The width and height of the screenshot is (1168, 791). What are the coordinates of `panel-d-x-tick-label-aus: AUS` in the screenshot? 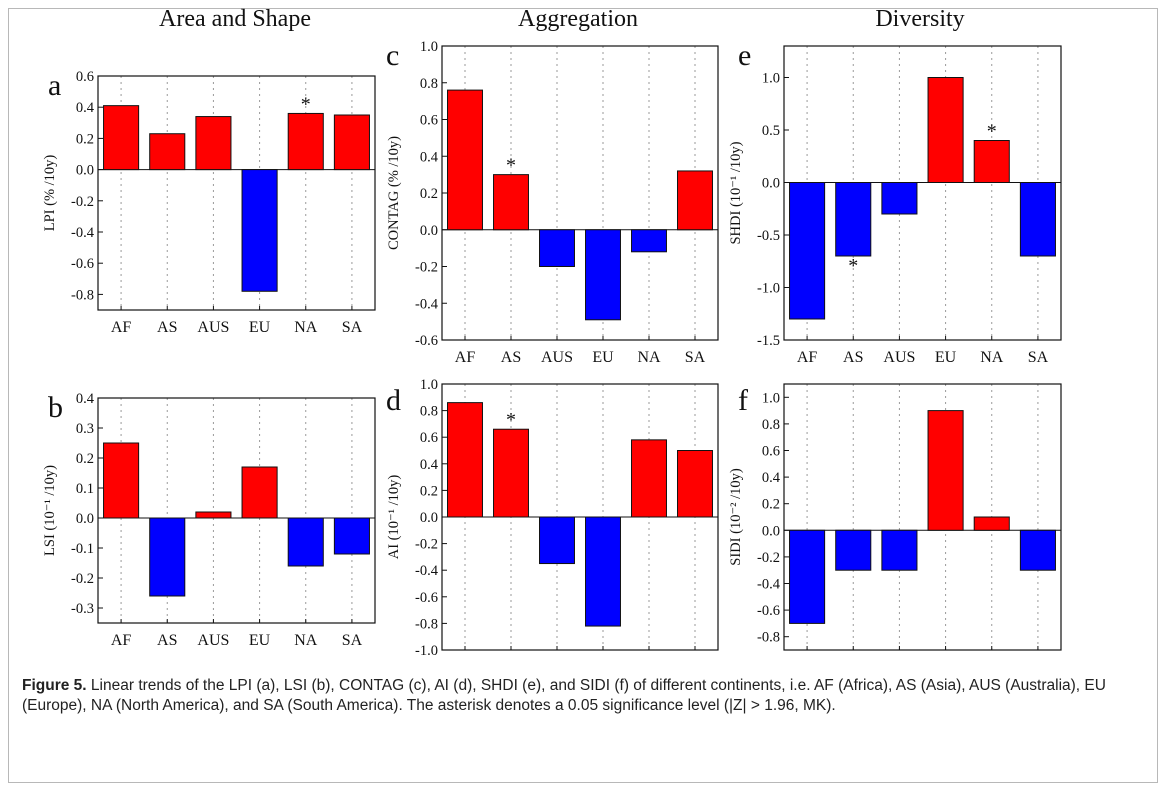 It's located at (557, 659).